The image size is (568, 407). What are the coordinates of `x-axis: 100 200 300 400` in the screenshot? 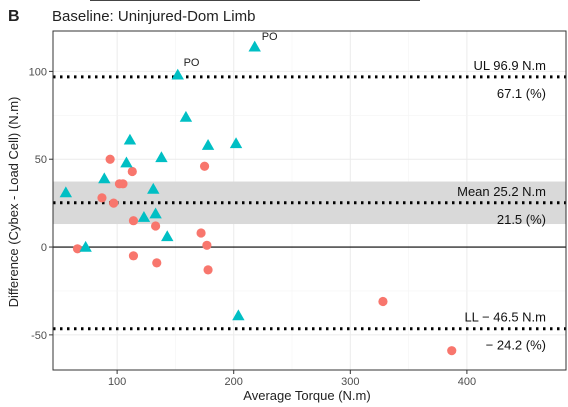 It's located at (292, 379).